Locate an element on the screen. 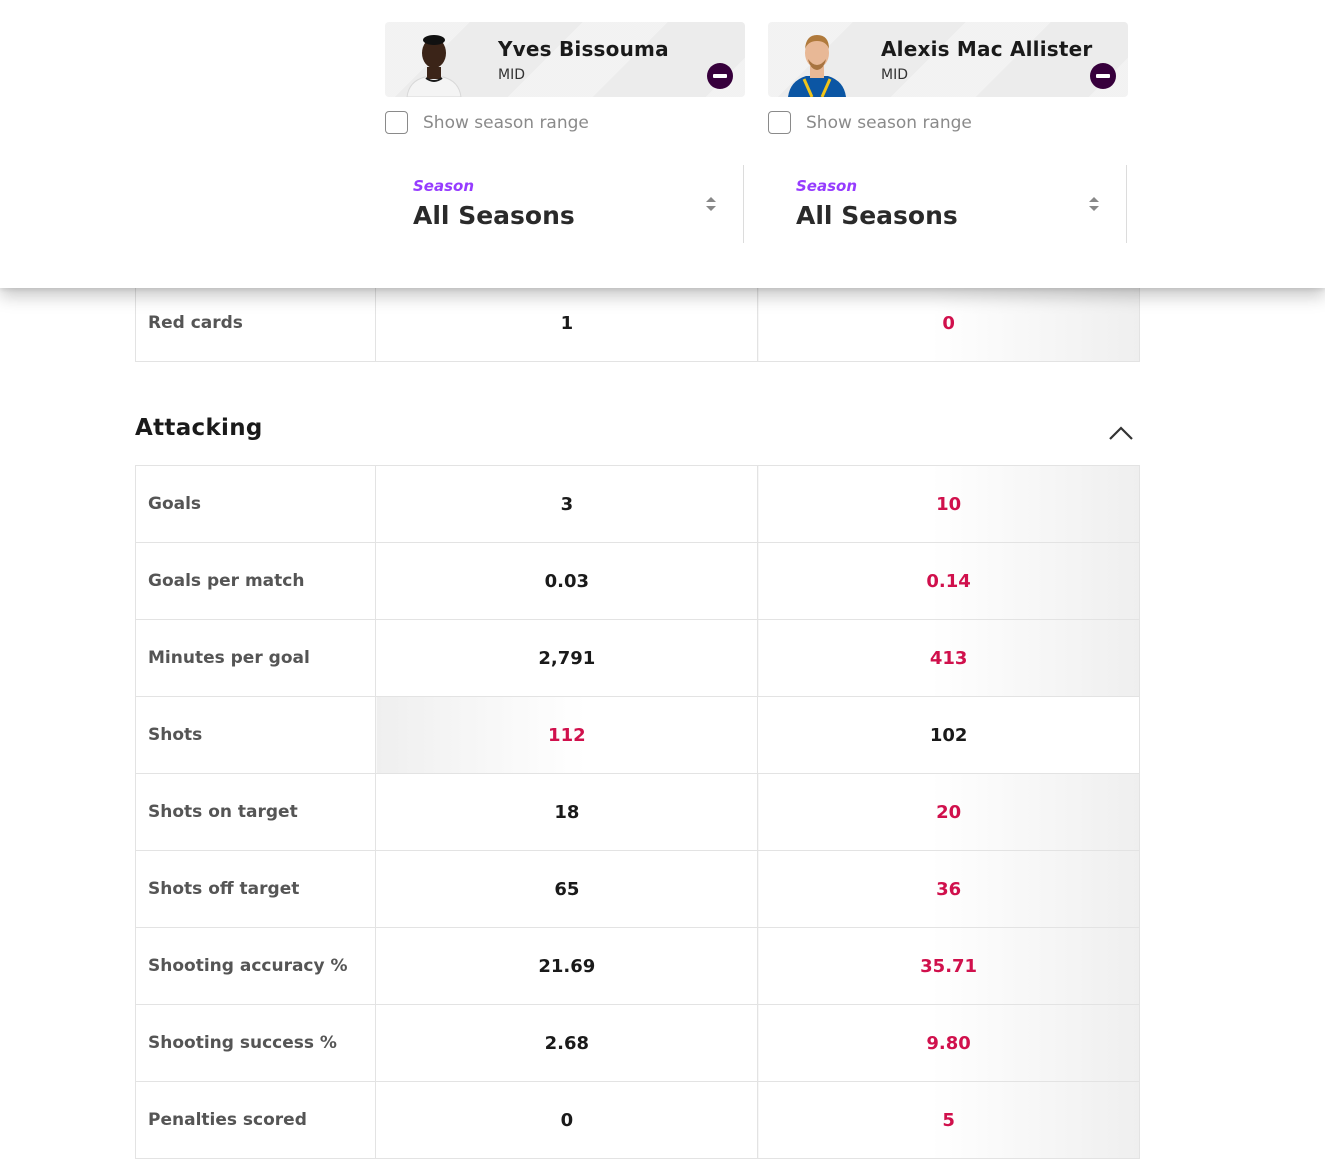 The image size is (1325, 1159). table-row: Shots off target 65 36 is located at coordinates (637, 889).